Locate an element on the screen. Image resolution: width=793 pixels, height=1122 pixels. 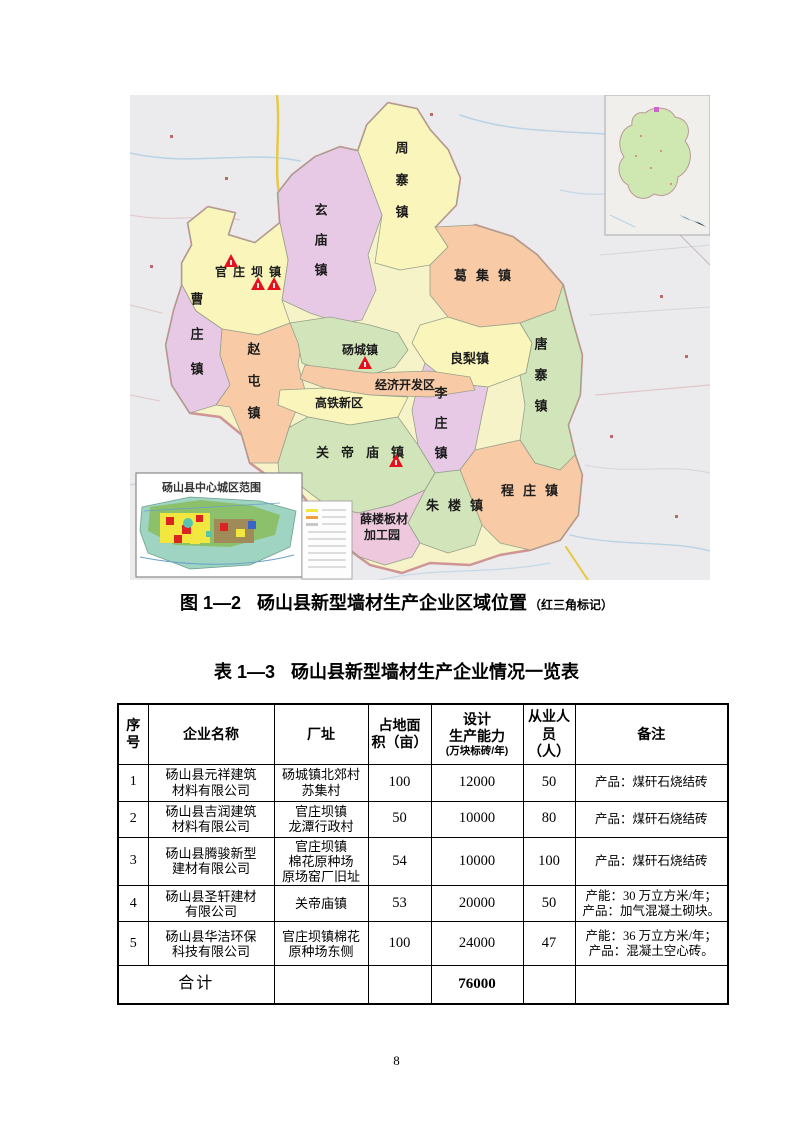
town-label: 高铁新区 is located at coordinates (339, 402).